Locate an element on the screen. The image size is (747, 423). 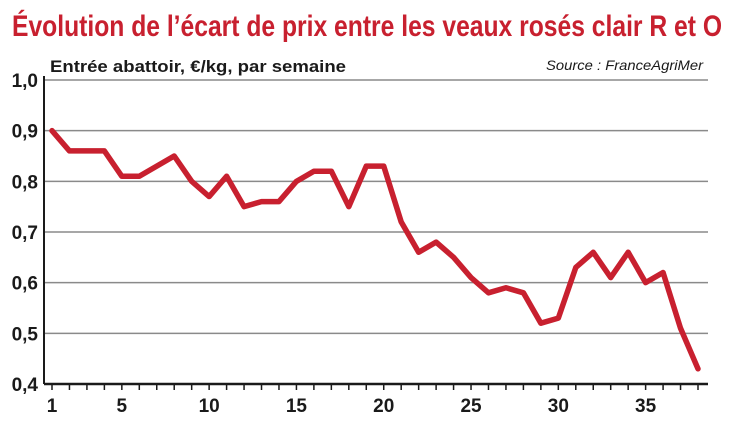
y-tick-label: 0,4 is located at coordinates (25, 385).